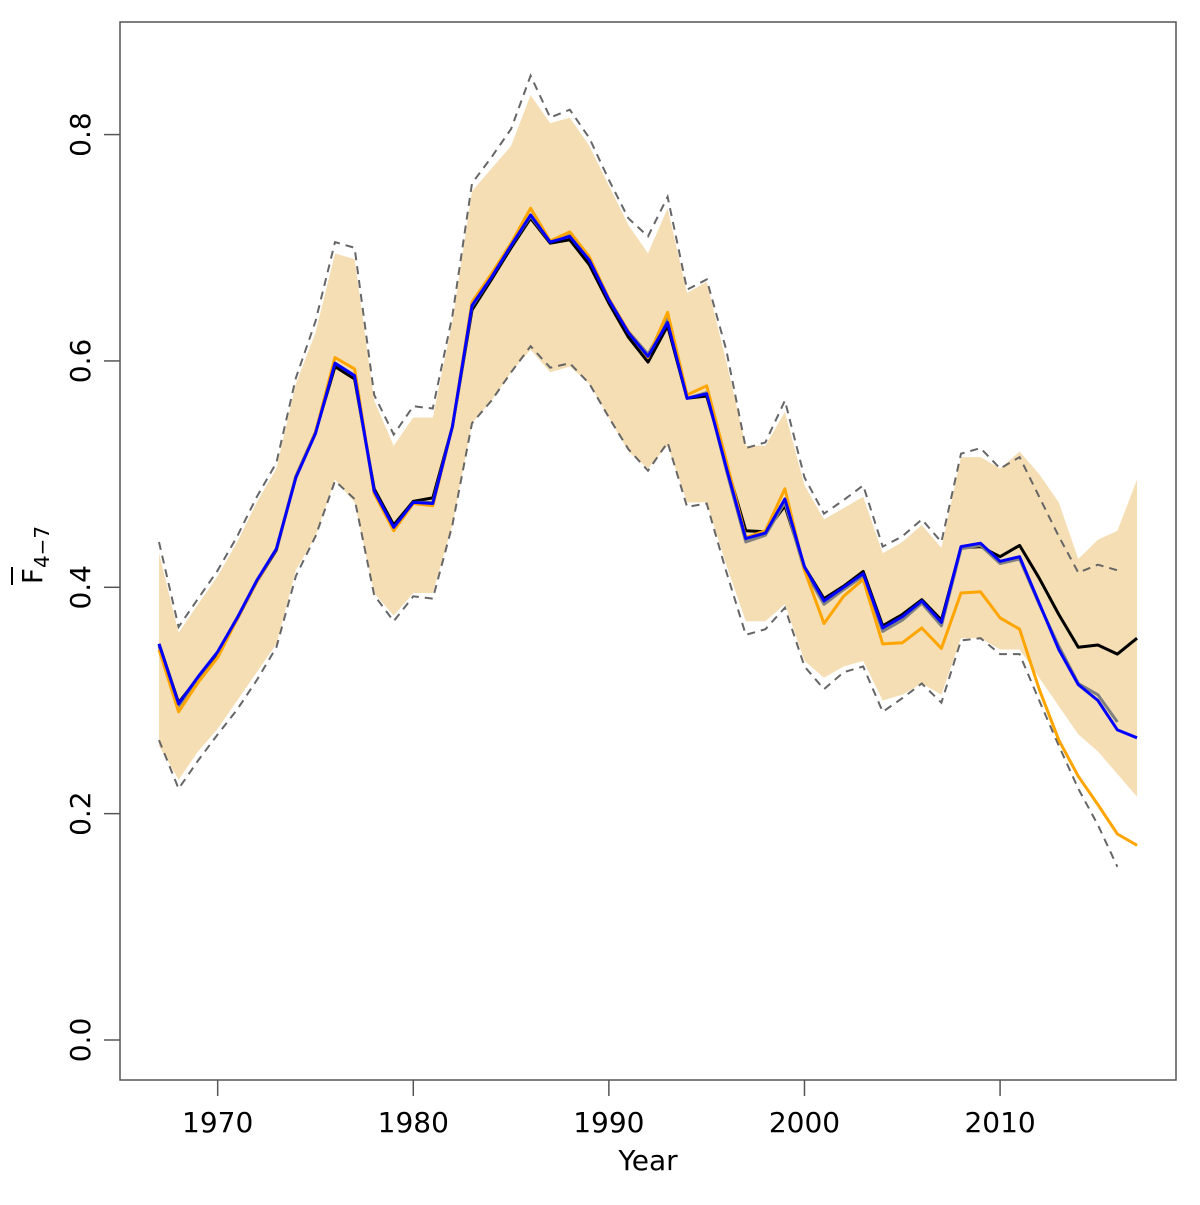  I want to click on y-axis-title: F4−7, so click(35, 555).